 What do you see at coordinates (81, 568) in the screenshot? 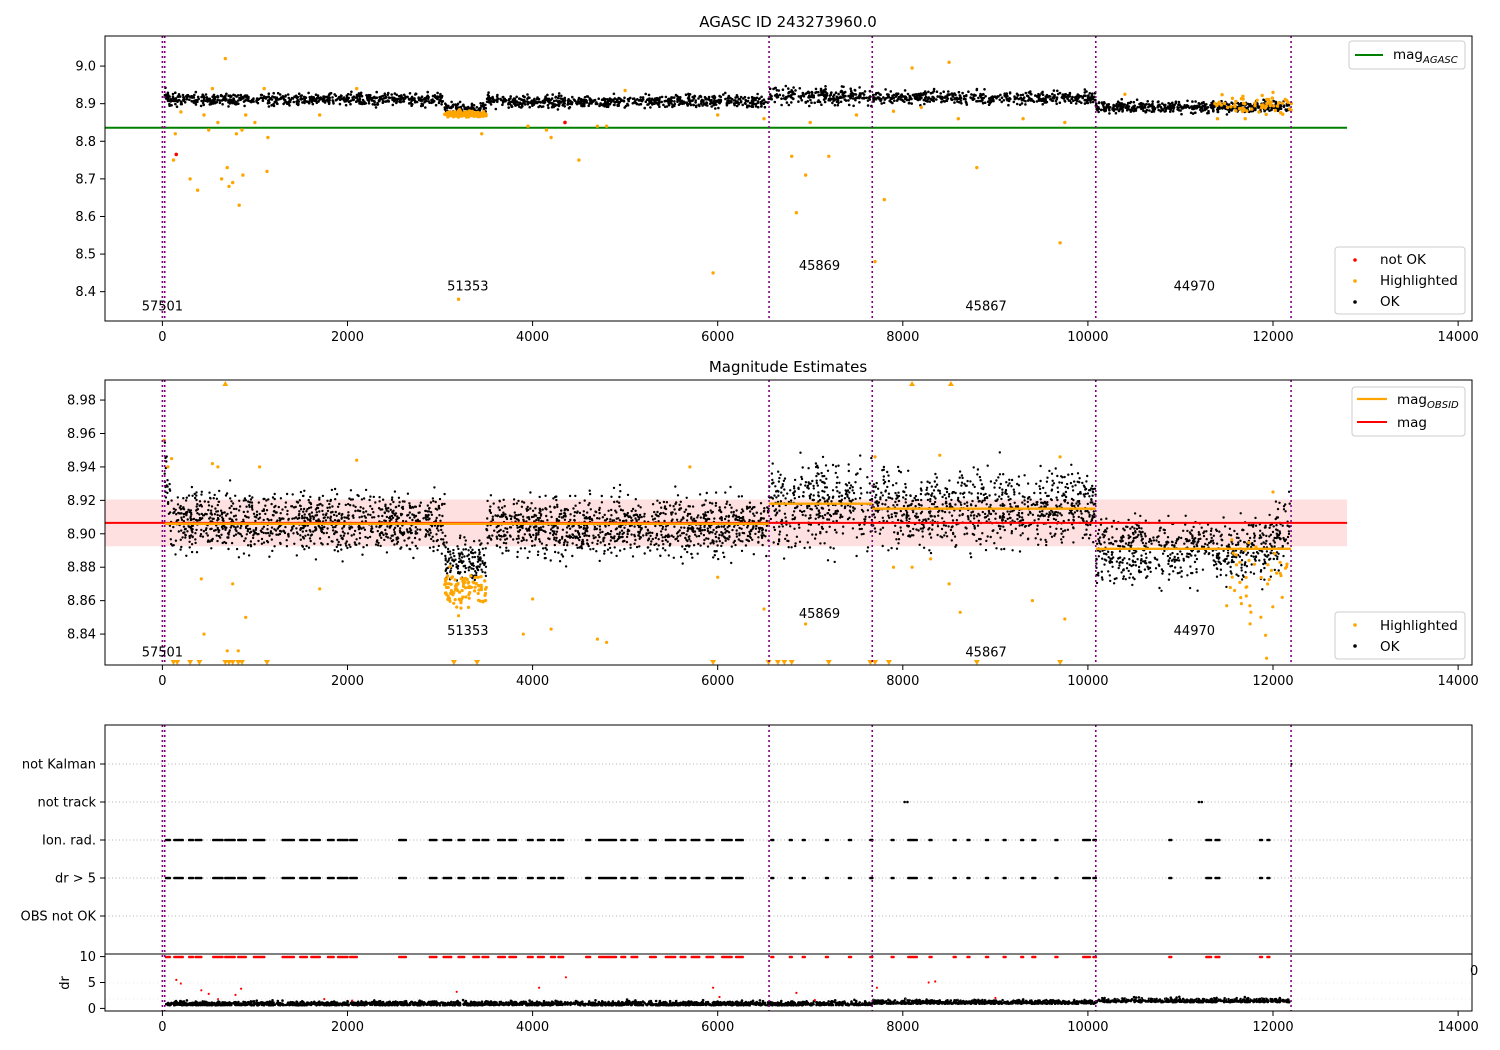
I see `mag-ytick-label: 8.88` at bounding box center [81, 568].